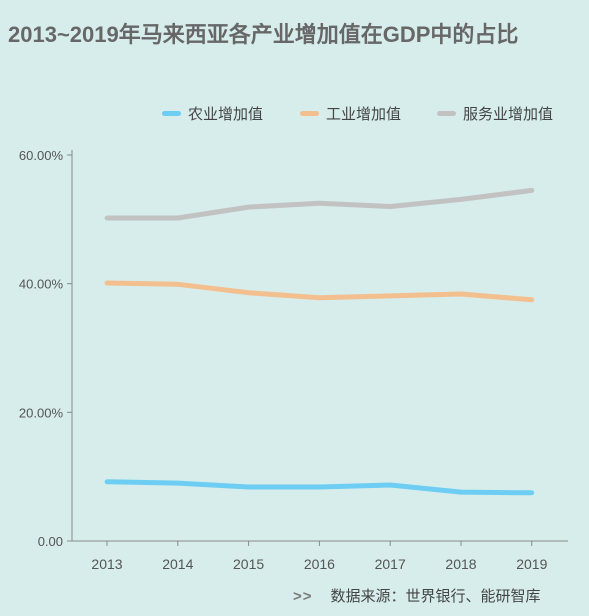  Describe the element at coordinates (41, 284) in the screenshot. I see `y-tick-label: 40.00%` at that location.